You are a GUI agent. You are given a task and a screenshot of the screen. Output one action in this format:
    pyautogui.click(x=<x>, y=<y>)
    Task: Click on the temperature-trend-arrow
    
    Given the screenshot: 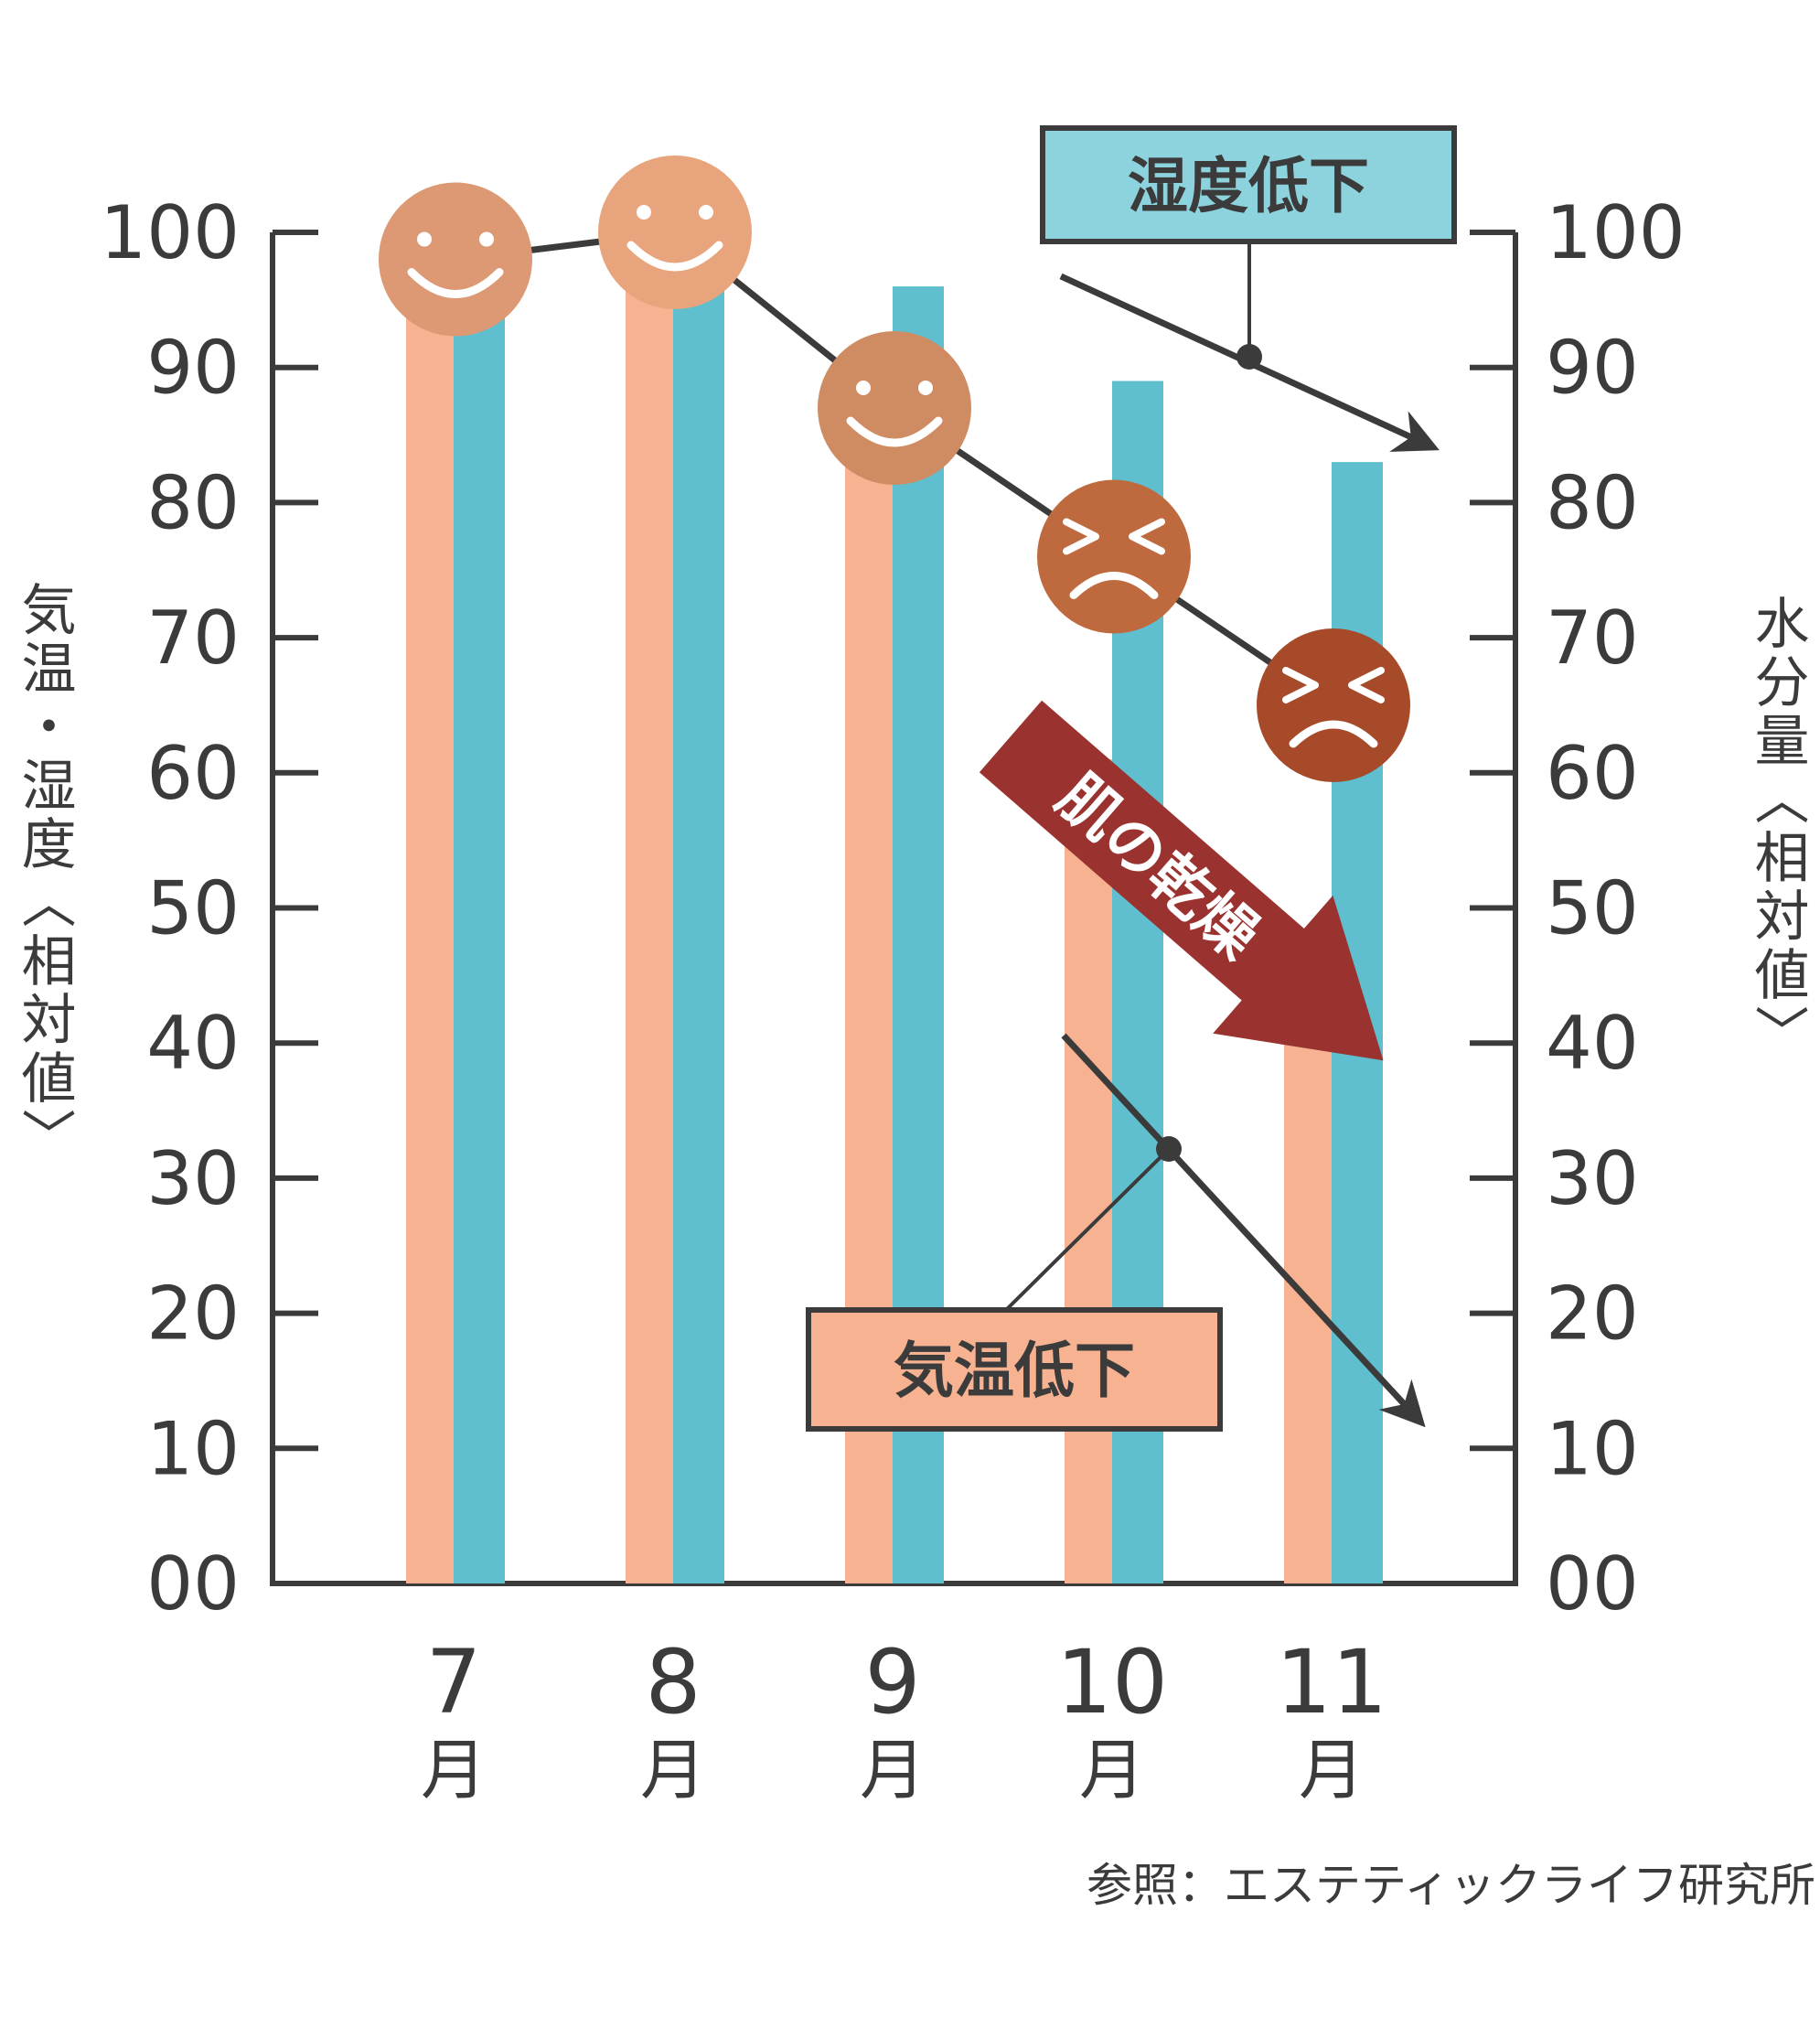 What is the action you would take?
    pyautogui.click(x=1243, y=1230)
    